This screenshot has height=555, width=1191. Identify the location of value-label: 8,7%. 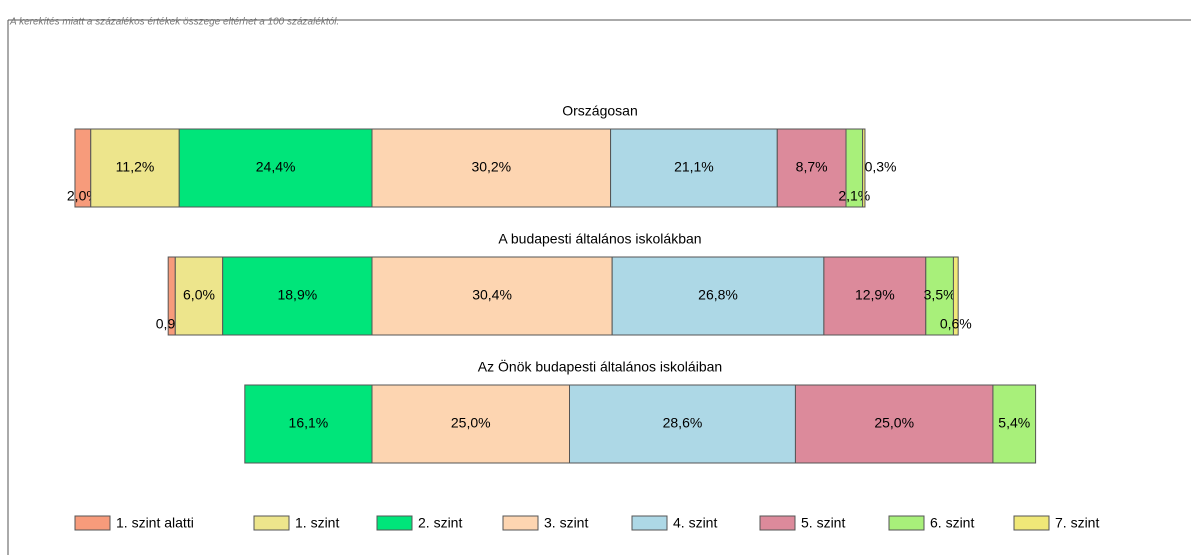
(812, 167).